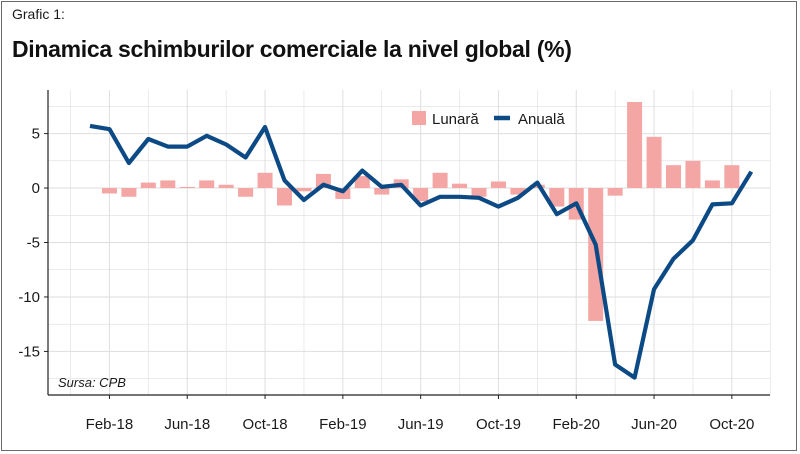  What do you see at coordinates (541, 119) in the screenshot?
I see `legend-label-anuala: Anuală` at bounding box center [541, 119].